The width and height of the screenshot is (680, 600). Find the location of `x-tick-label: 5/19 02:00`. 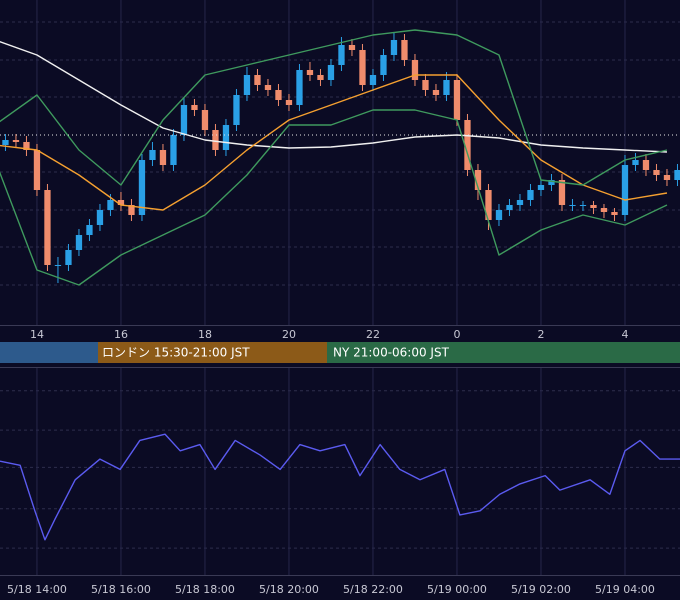

x-tick-label: 5/19 02:00 is located at coordinates (541, 589).